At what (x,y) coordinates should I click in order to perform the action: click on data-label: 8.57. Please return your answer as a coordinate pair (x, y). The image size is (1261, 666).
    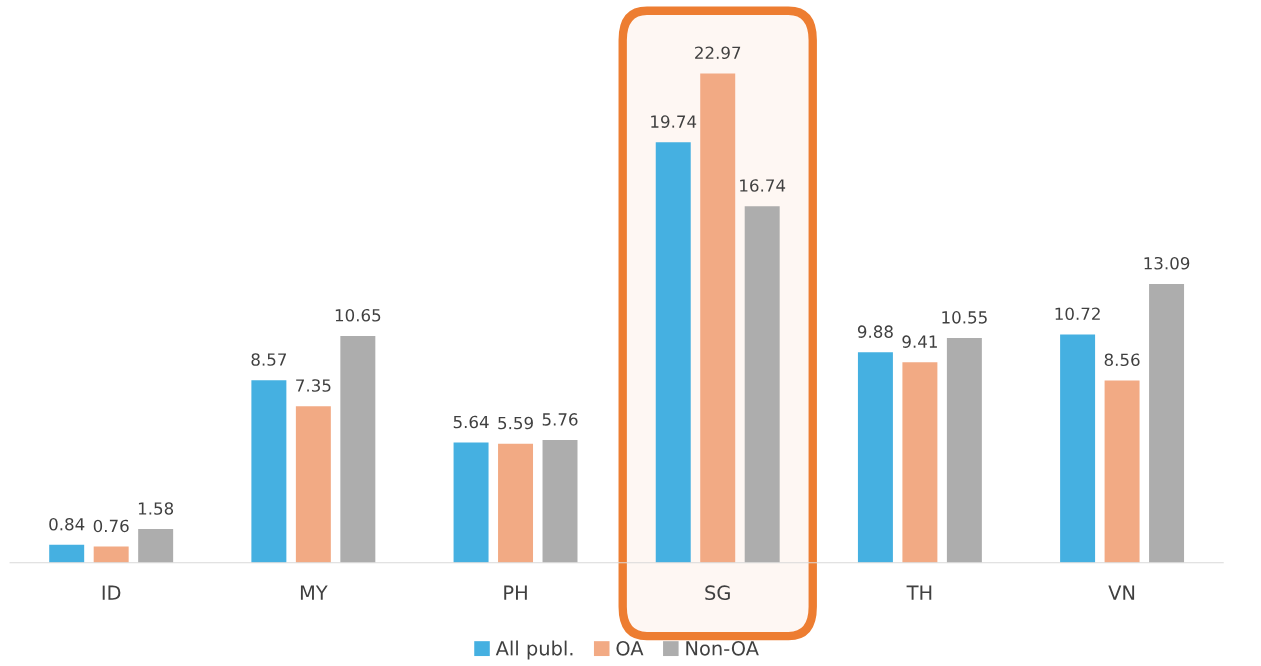
    Looking at the image, I should click on (269, 359).